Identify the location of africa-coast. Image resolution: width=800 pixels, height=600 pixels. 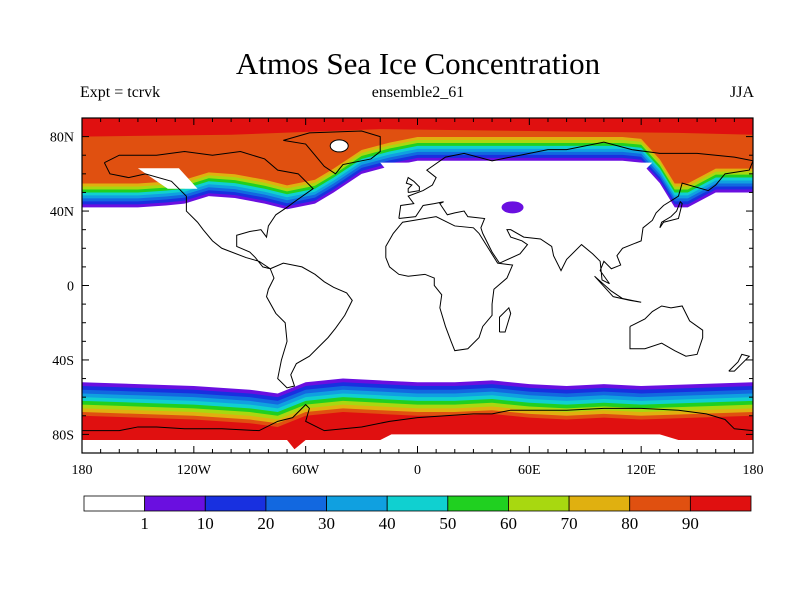
(449, 284).